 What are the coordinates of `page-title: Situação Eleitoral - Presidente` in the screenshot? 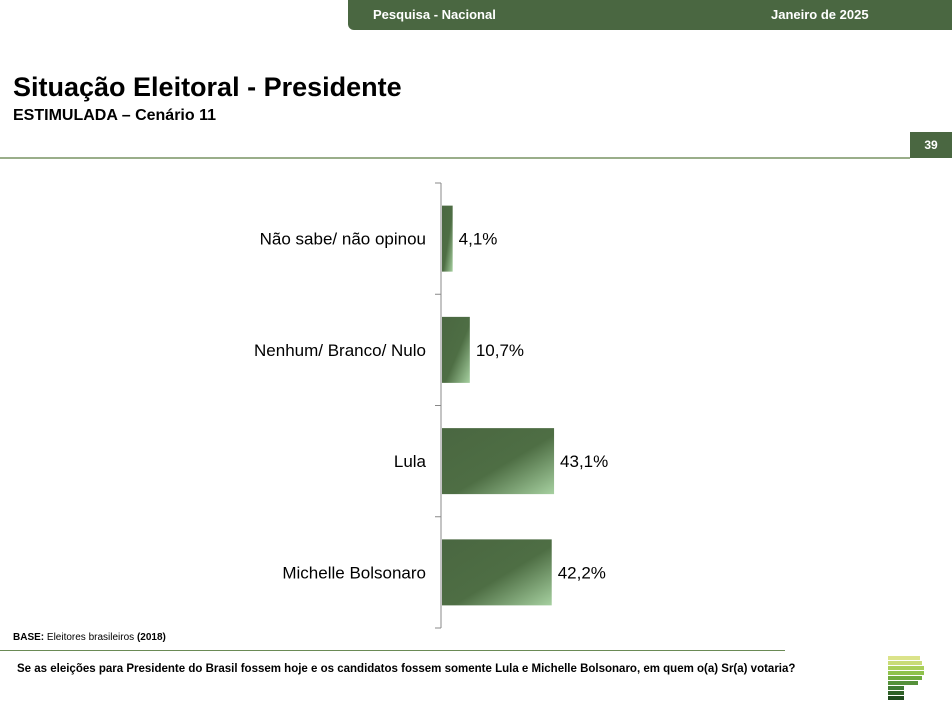 It's located at (207, 87).